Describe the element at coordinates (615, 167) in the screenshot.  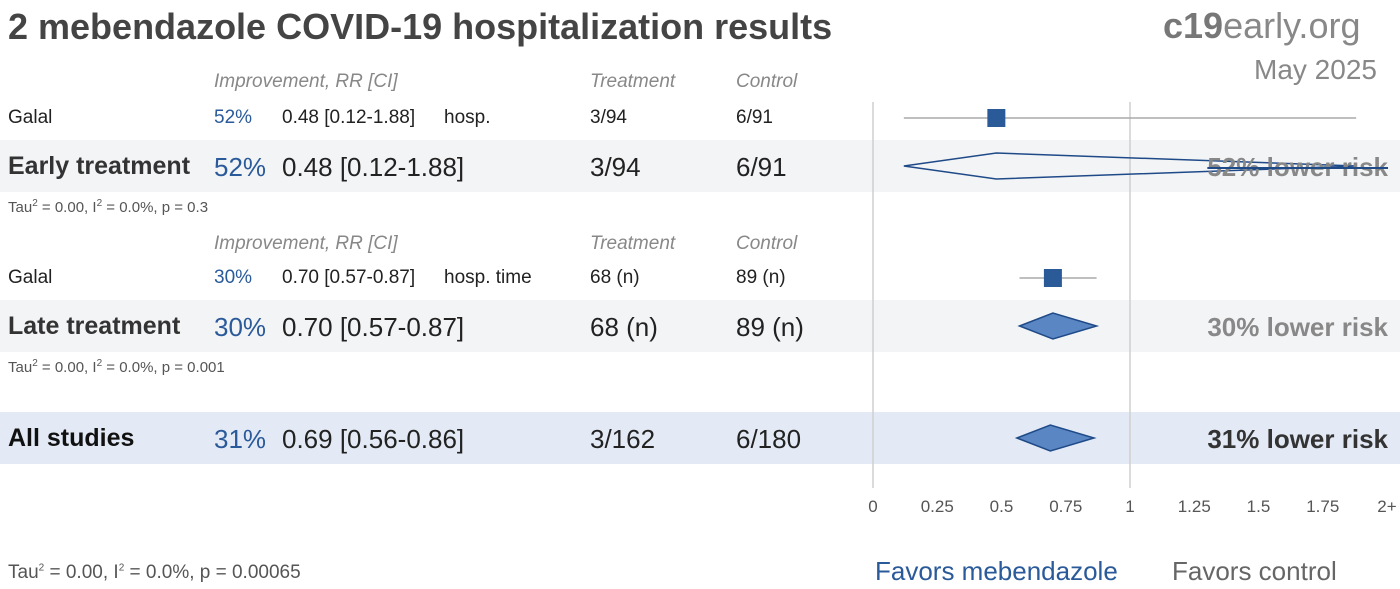
I see `early-summary-treatment: 3/94` at that location.